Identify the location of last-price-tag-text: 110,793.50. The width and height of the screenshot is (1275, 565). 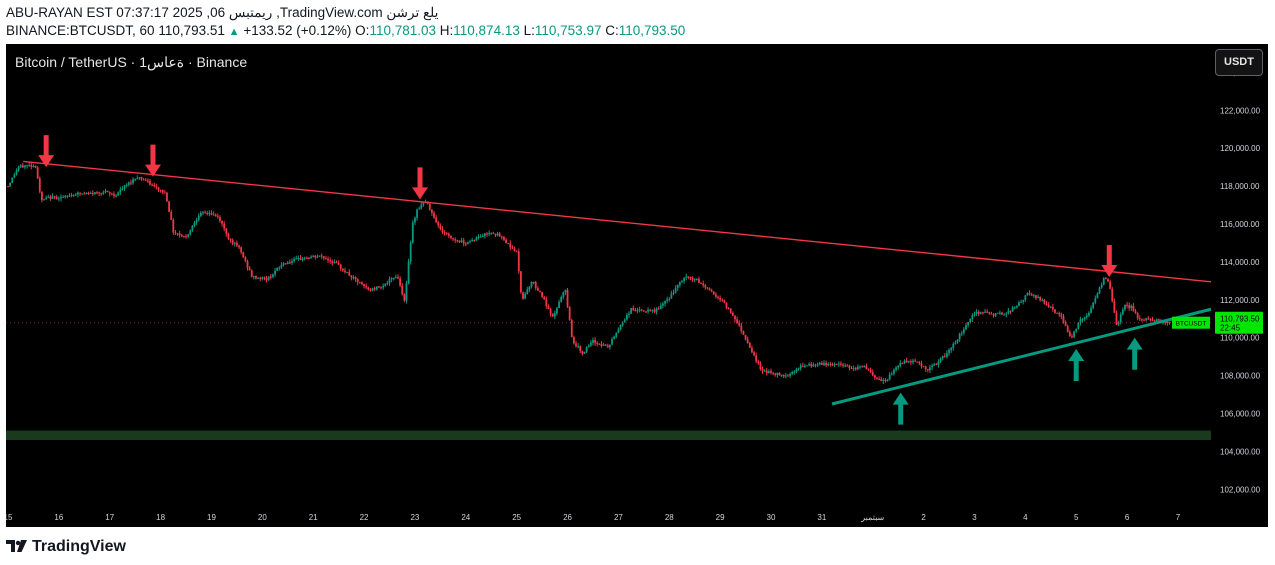
(1240, 319).